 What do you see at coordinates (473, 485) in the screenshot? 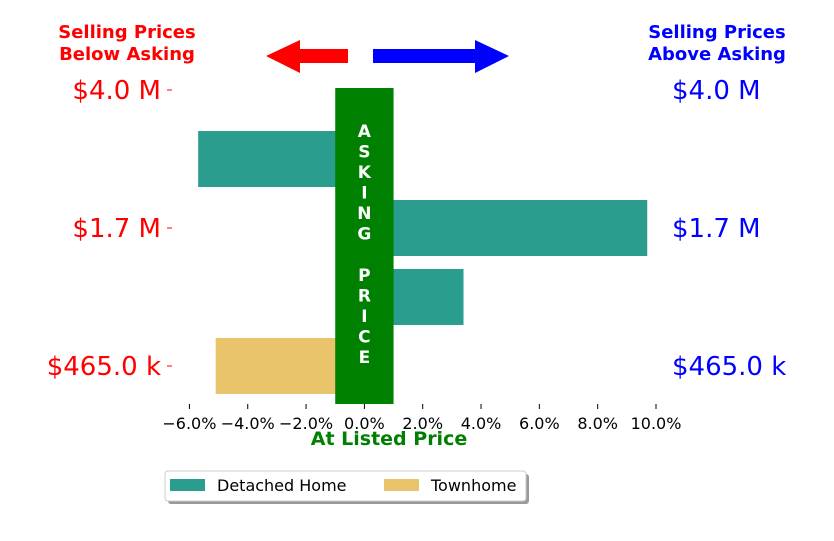
I see `legend-label: Townhome` at bounding box center [473, 485].